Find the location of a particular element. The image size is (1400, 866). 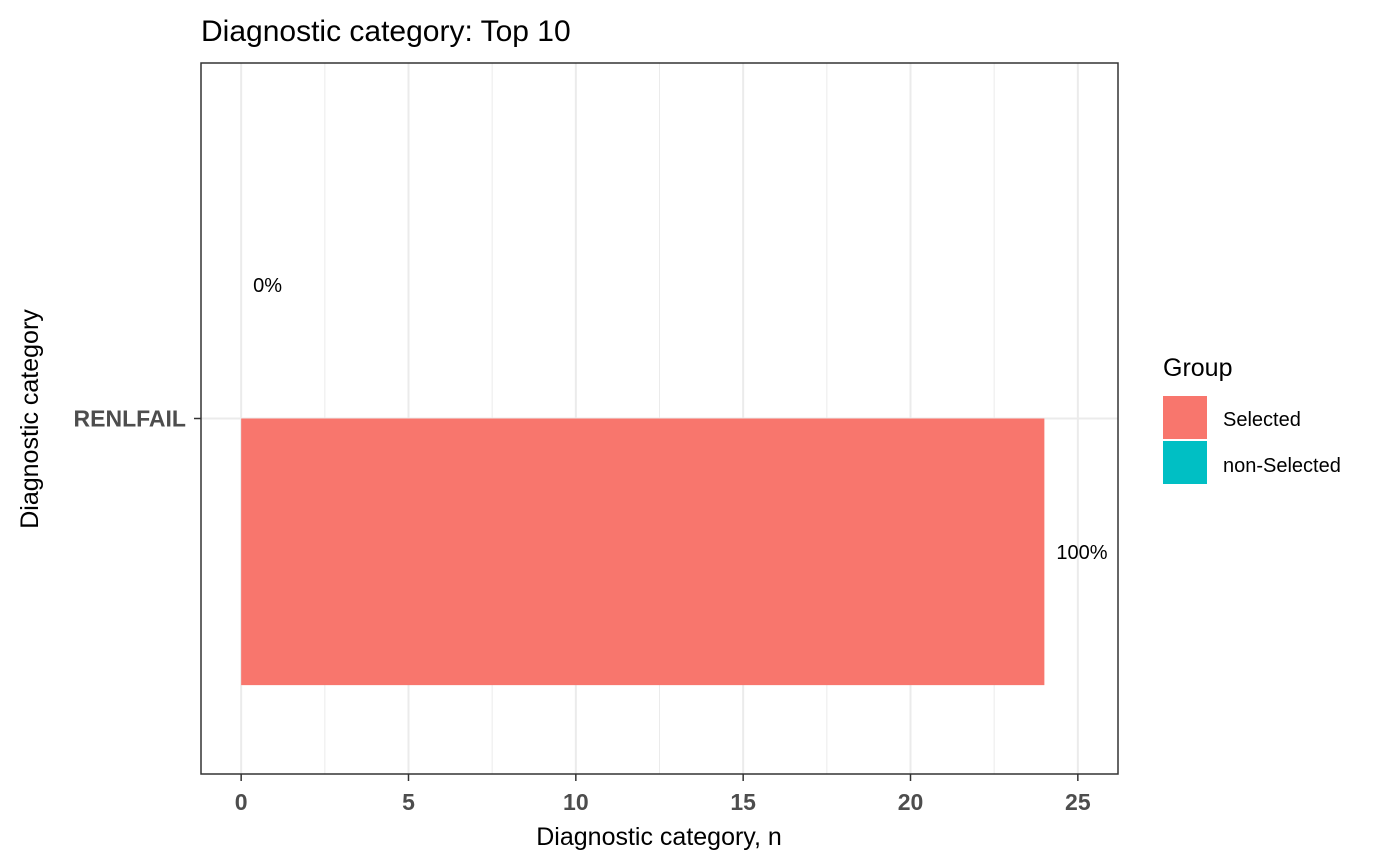

y-axis-ticks: RENLFAIL is located at coordinates (137, 419).